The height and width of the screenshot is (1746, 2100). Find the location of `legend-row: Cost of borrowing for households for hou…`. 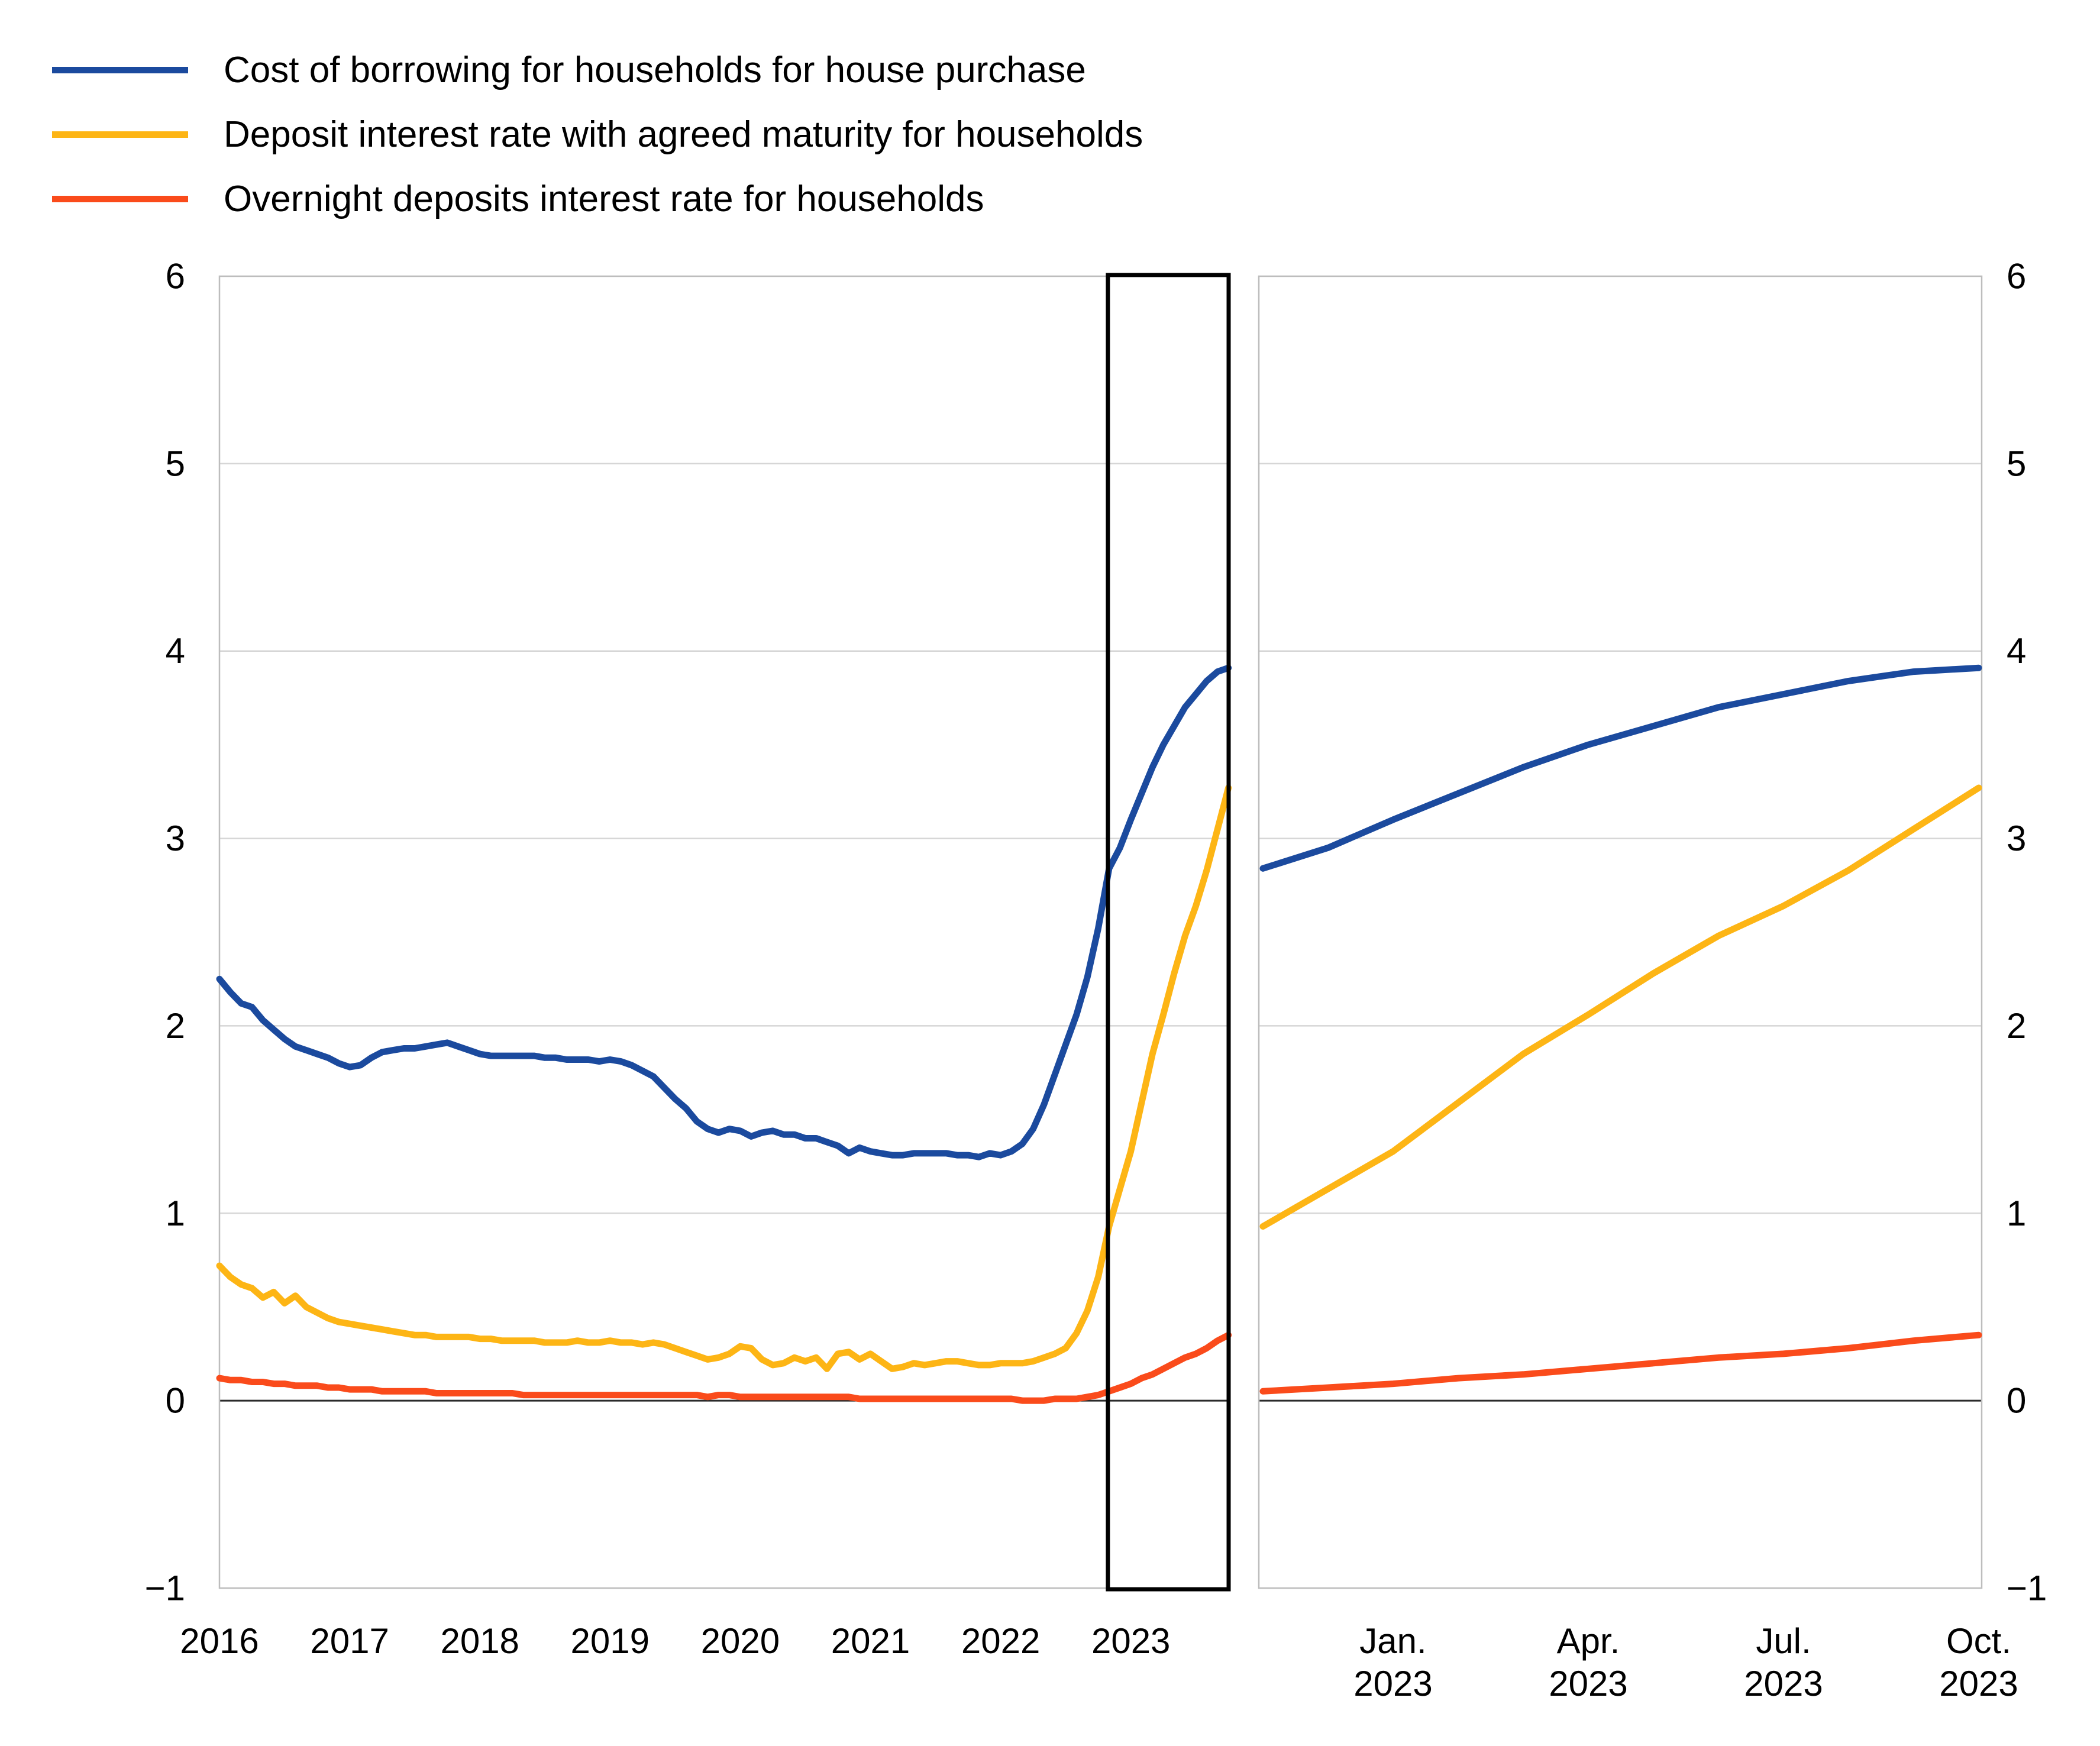

legend-row: Cost of borrowing for households for hou… is located at coordinates (597, 70).